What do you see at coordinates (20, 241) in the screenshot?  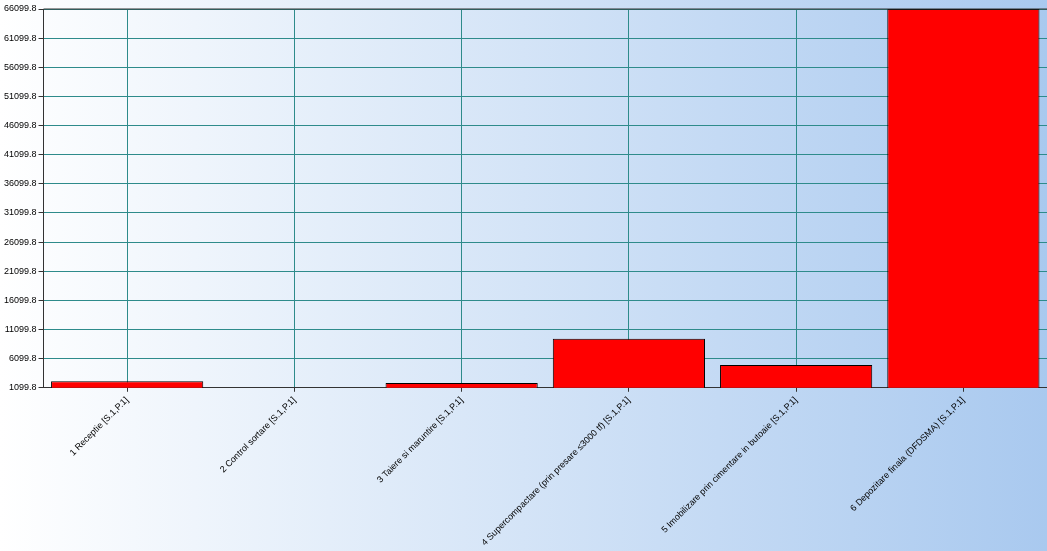 I see `y-tick-label: 26099.8` at bounding box center [20, 241].